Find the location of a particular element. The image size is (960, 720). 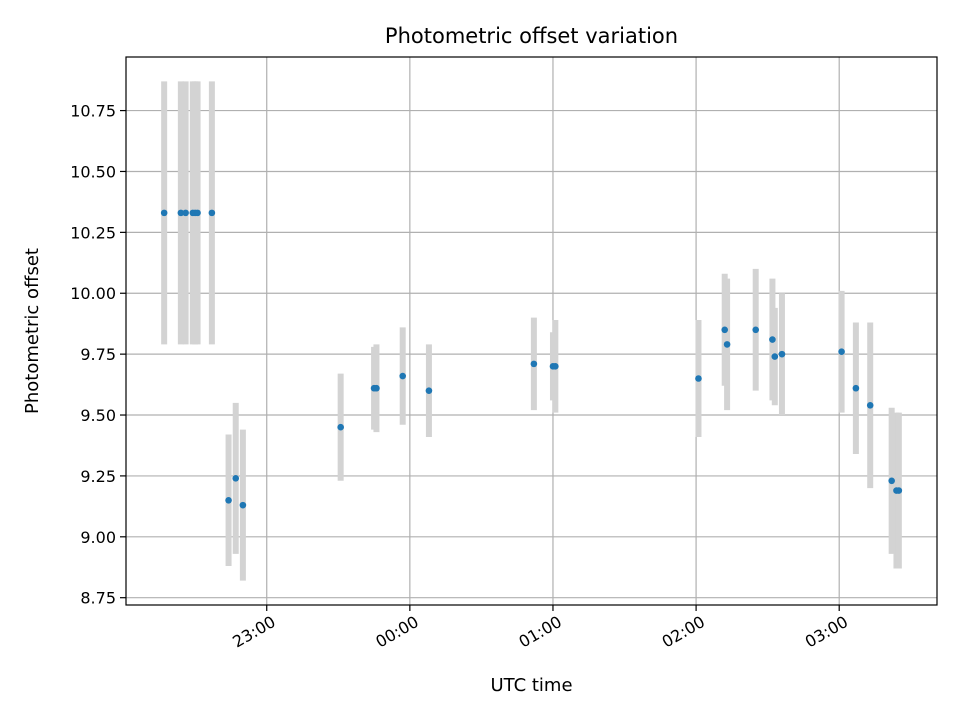

y-tick-label: 10.00 is located at coordinates (93, 293).